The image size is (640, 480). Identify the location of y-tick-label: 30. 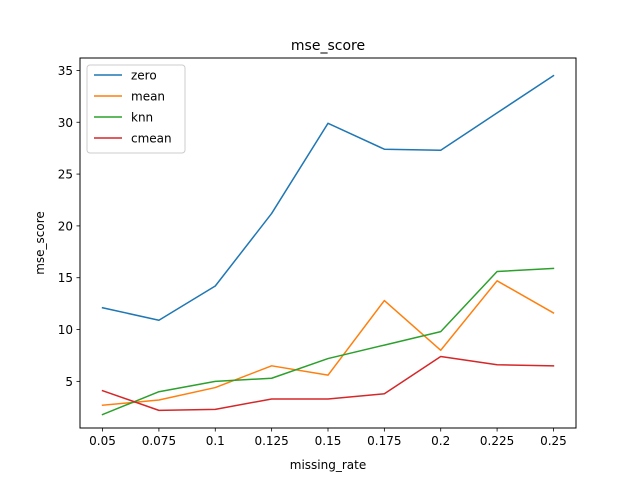
(65, 123).